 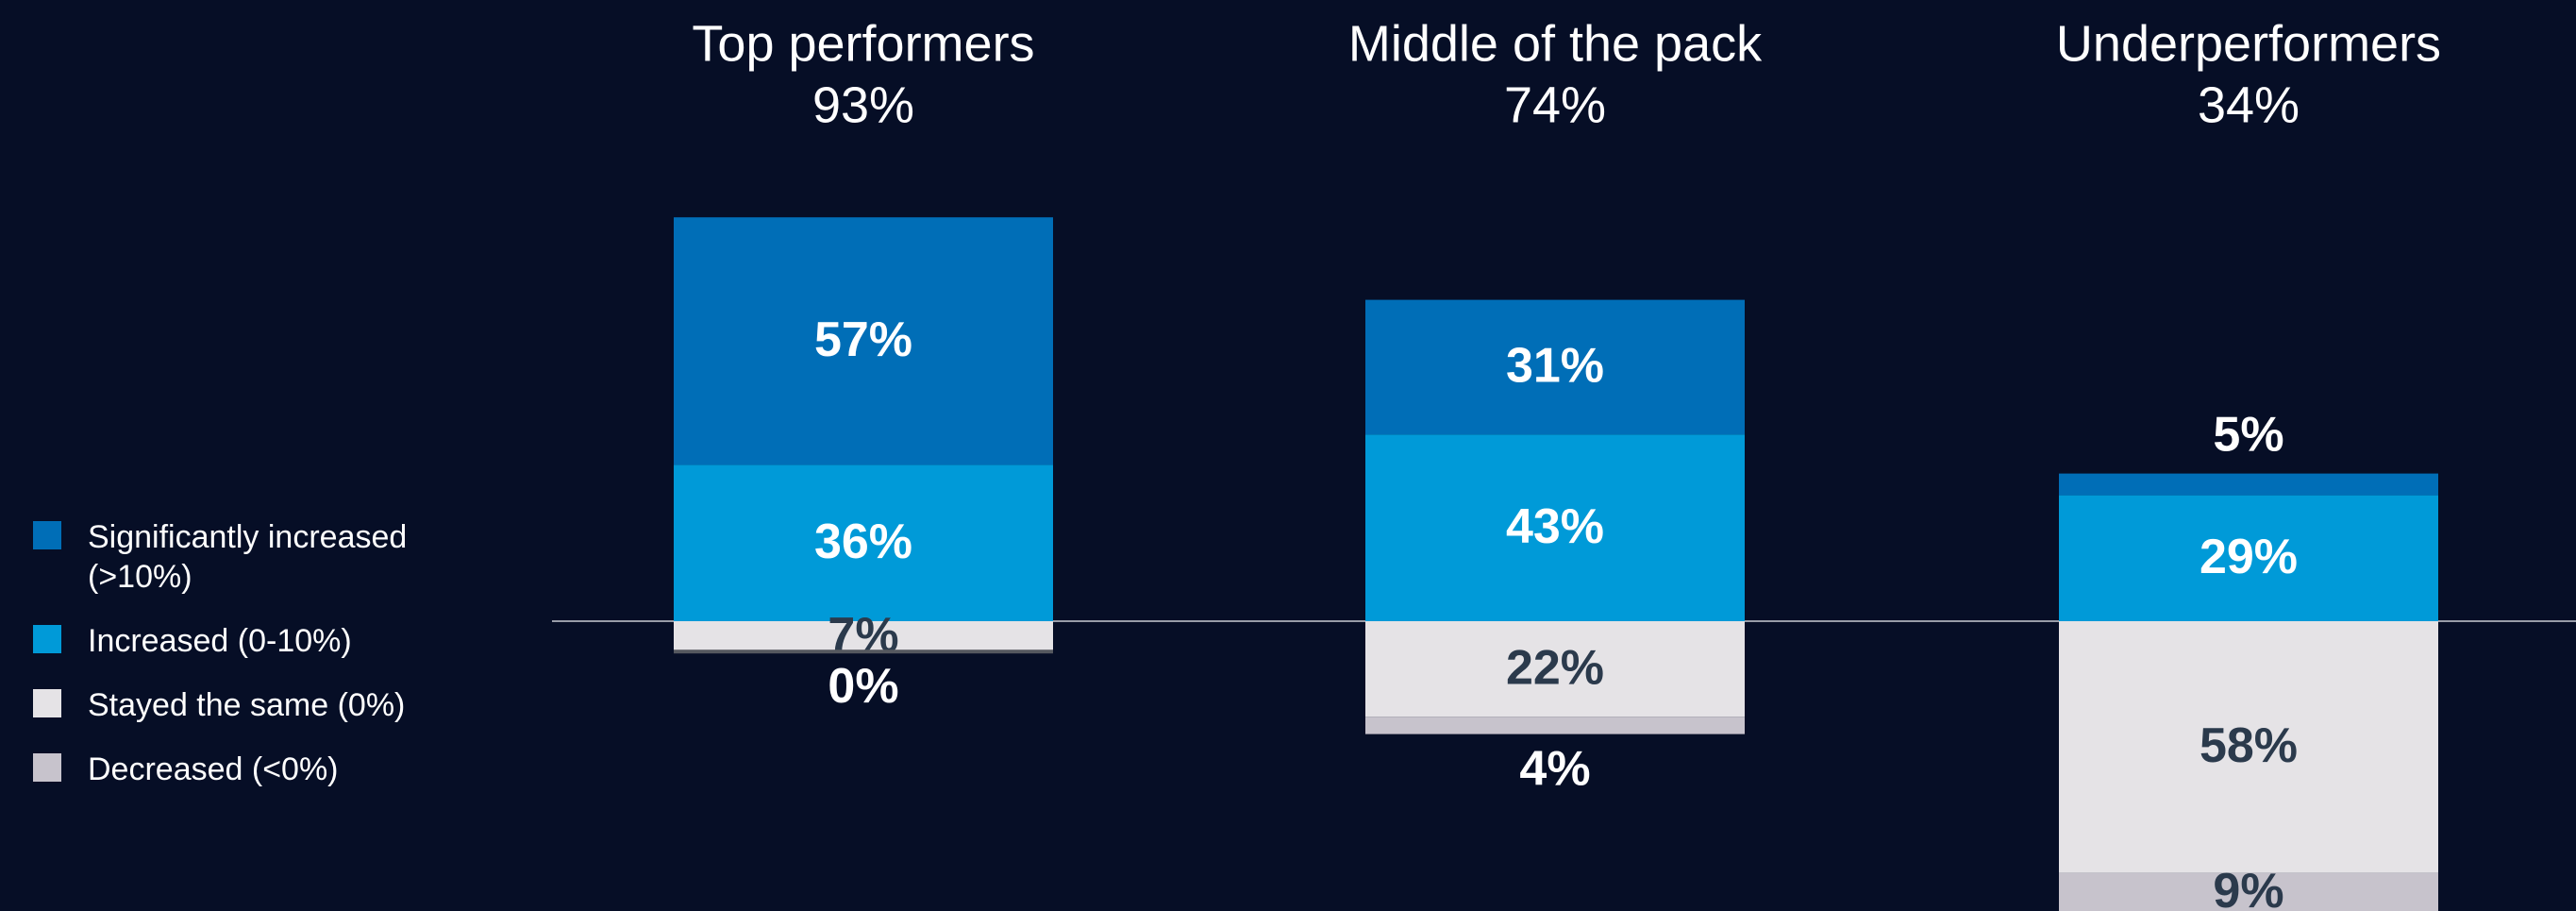 I want to click on group-total: 93%, so click(x=863, y=104).